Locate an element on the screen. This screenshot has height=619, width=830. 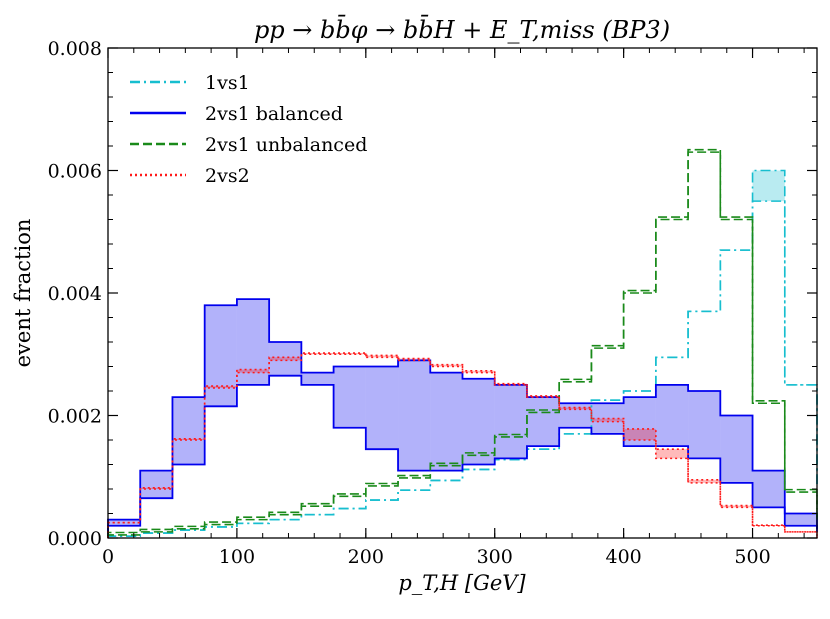
x-axis-label: p_T,H [GeV] is located at coordinates (462, 583).